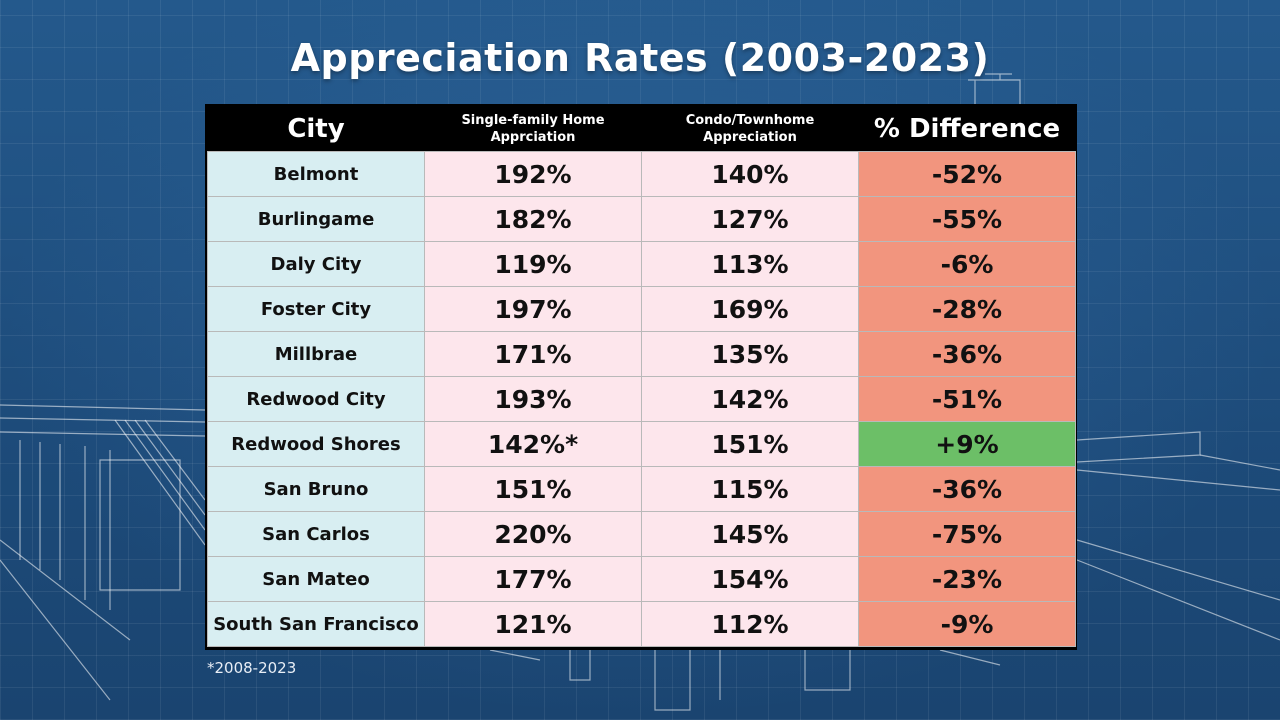 This screenshot has height=720, width=1280. I want to click on city-cell: Foster City, so click(316, 309).